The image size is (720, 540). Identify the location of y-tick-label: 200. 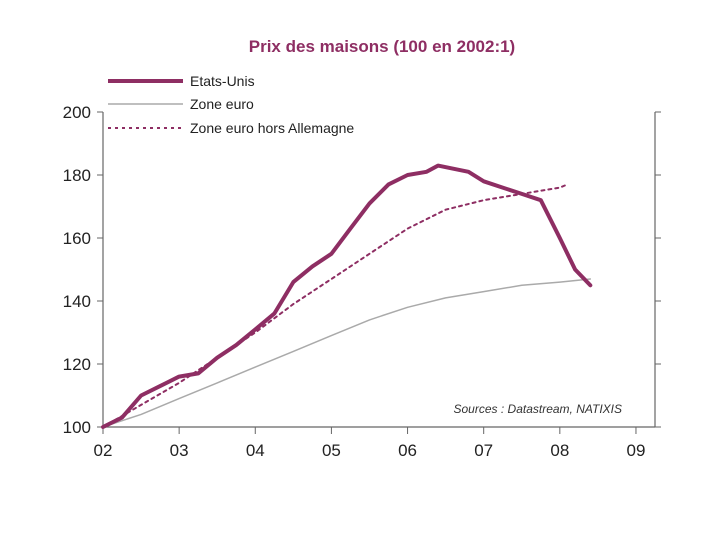
(77, 112).